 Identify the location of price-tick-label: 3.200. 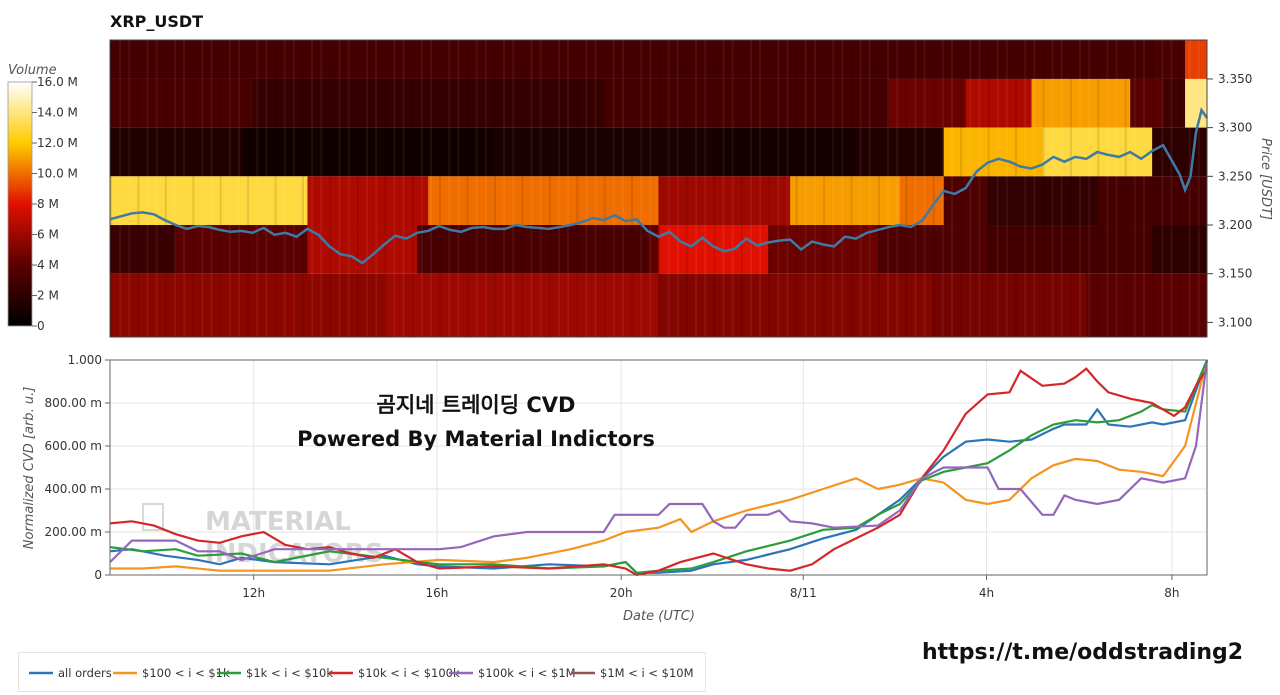
(1235, 225).